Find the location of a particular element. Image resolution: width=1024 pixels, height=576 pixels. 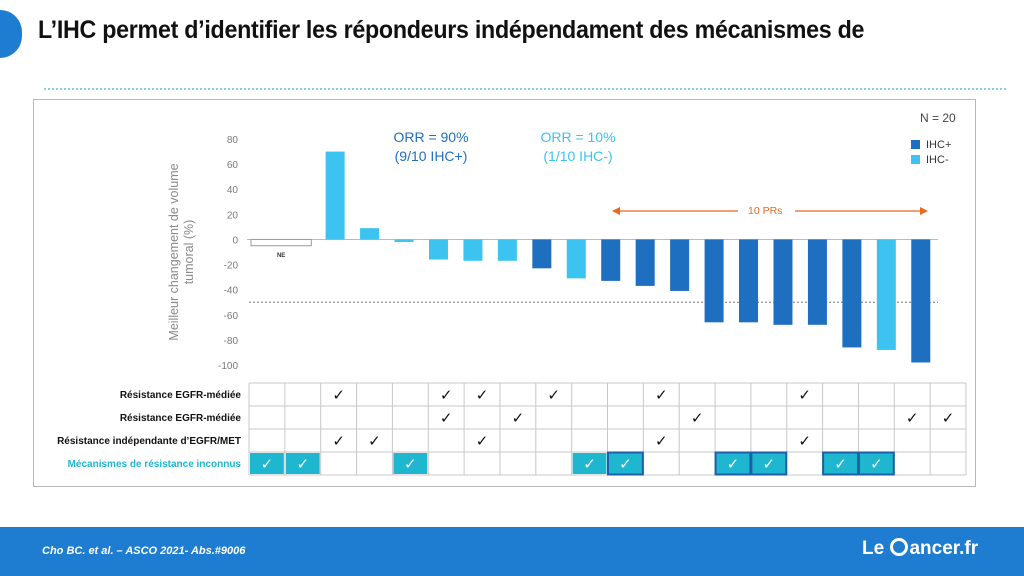

y-tick-label: -80 is located at coordinates (231, 341).